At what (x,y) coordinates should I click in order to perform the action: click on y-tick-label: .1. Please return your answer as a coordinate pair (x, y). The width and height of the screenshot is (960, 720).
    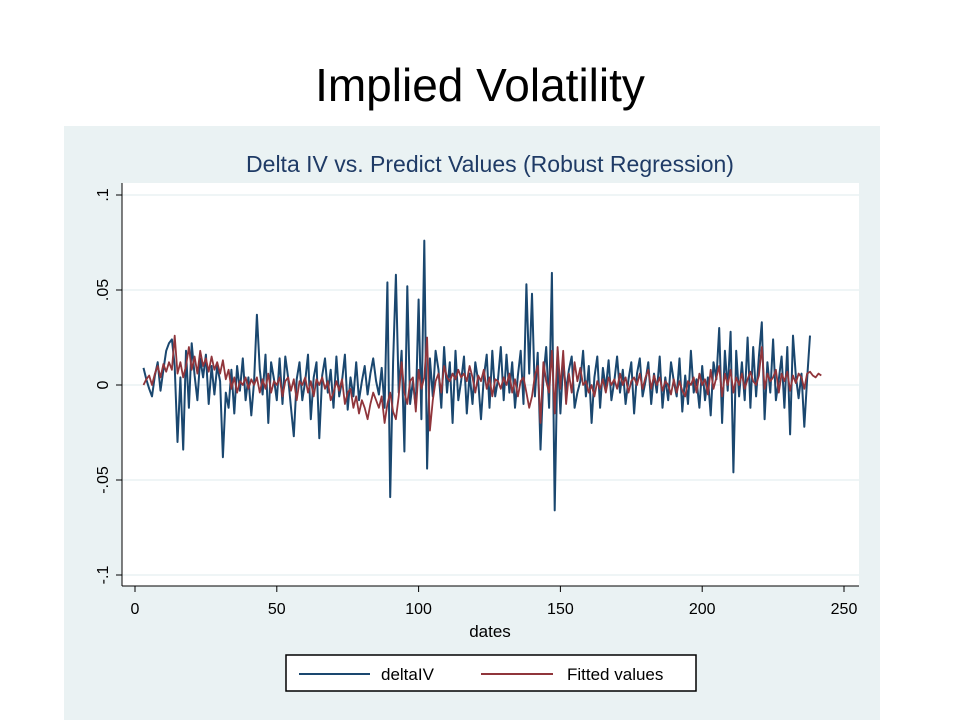
    Looking at the image, I should click on (103, 194).